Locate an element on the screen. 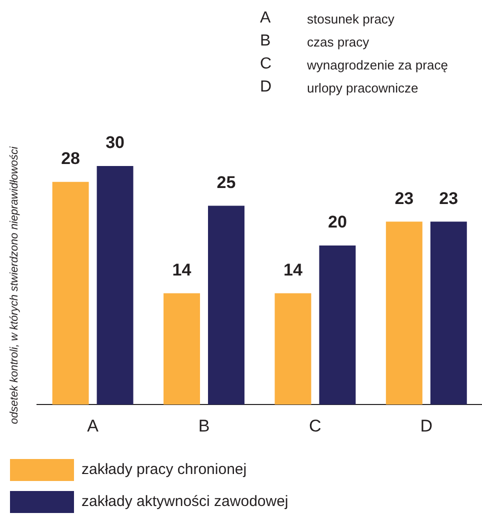 Image resolution: width=482 pixels, height=527 pixels. legend-label: zakłady aktywności zawodowej is located at coordinates (185, 501).